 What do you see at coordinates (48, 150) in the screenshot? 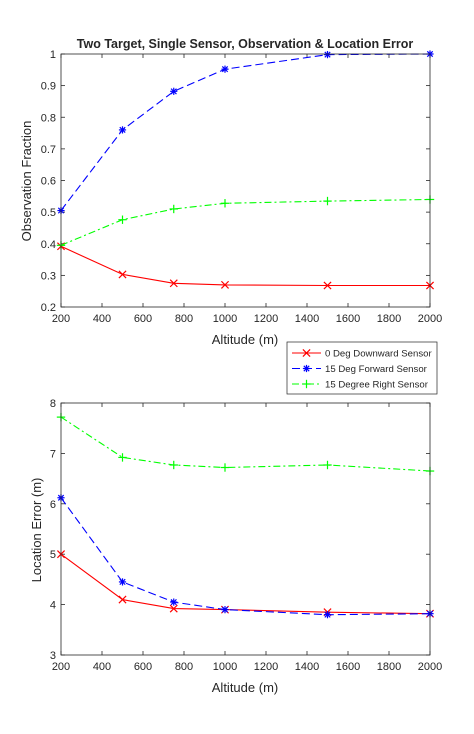
I see `y-tick-label: 0.7` at bounding box center [48, 150].